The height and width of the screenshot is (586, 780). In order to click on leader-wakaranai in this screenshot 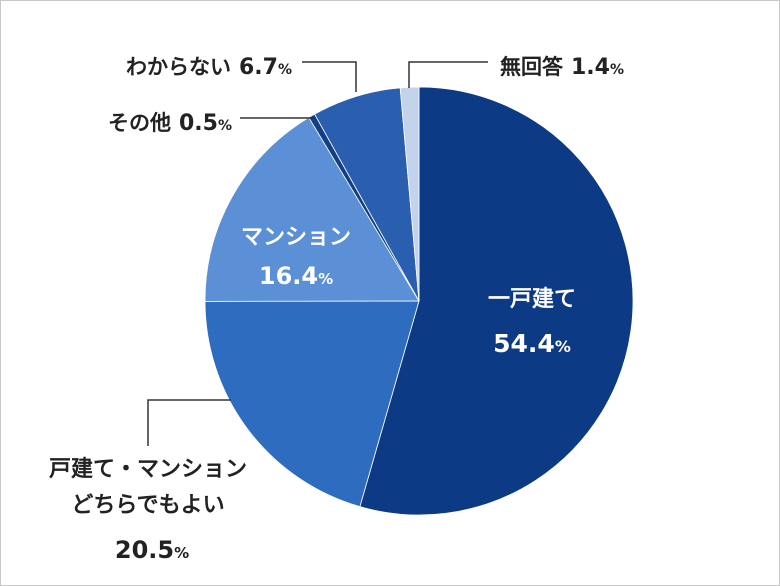, I will do `click(329, 76)`.